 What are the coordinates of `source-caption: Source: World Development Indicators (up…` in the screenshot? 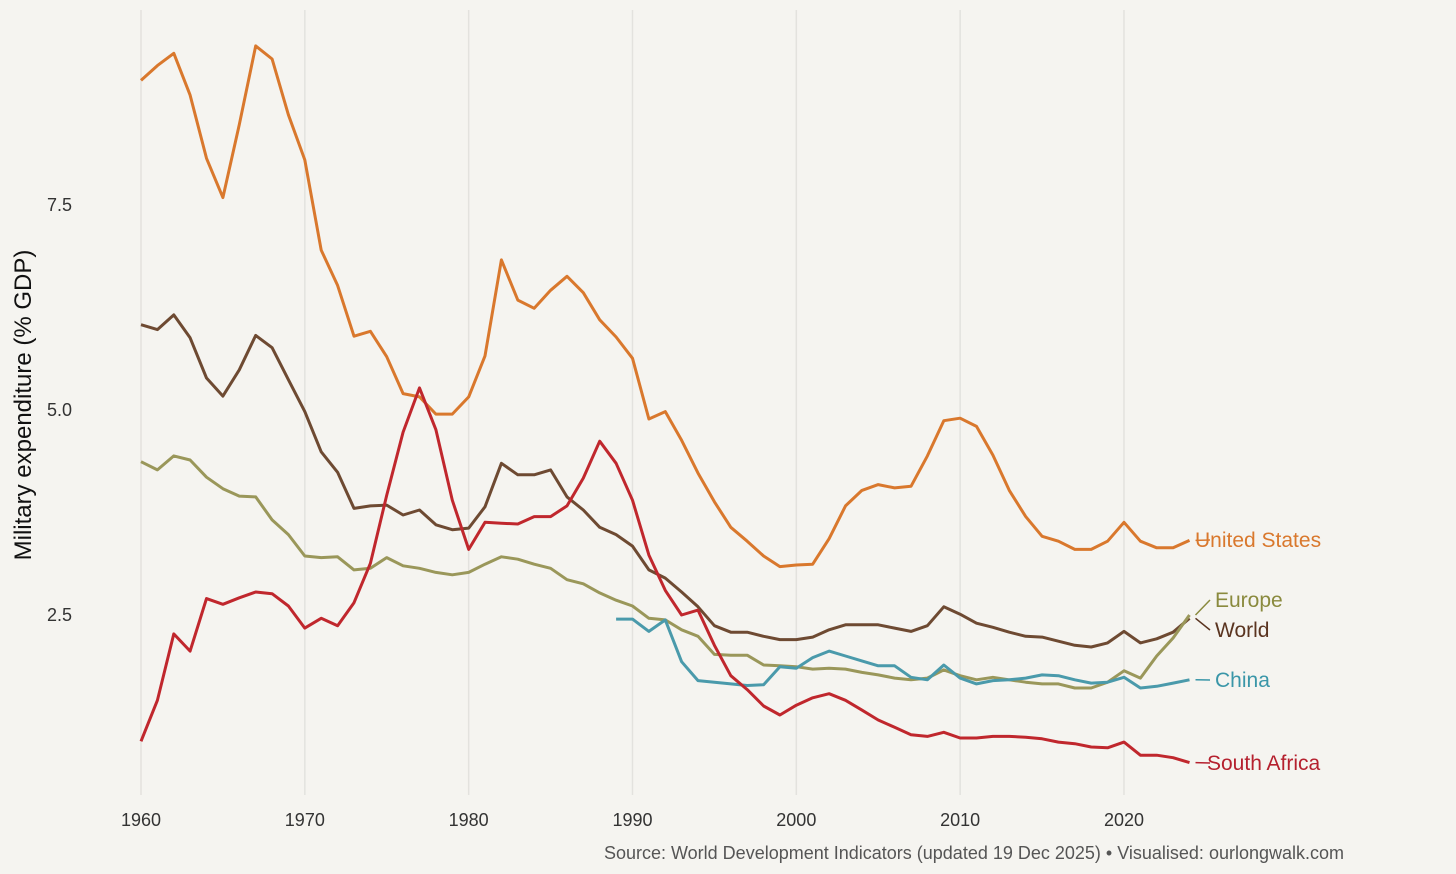 It's located at (974, 853).